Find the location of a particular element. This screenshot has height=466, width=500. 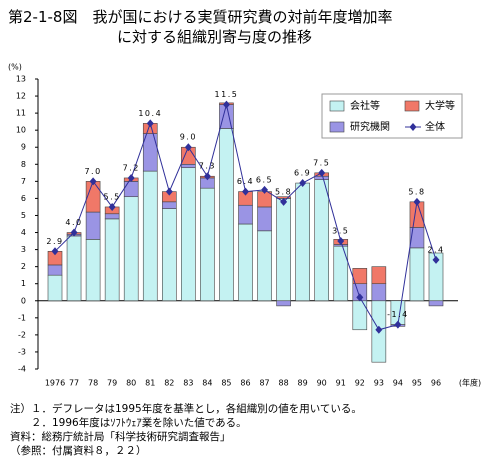

x-tick-label: 85 is located at coordinates (226, 383).